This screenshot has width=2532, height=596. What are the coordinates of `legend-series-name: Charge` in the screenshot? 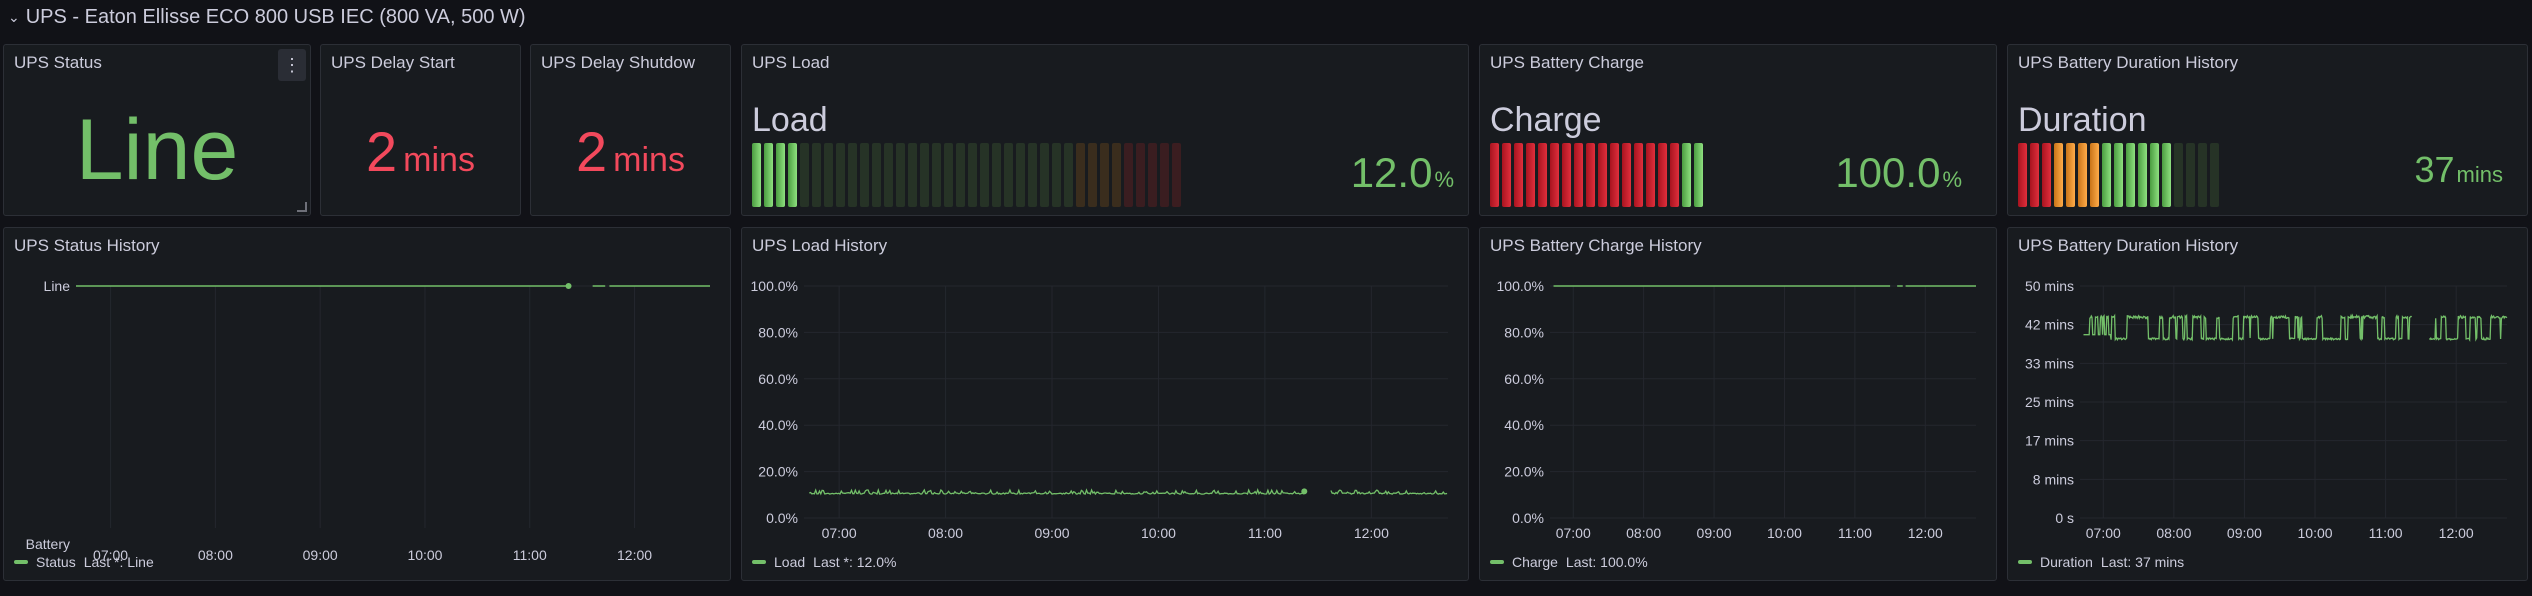 It's located at (1535, 562).